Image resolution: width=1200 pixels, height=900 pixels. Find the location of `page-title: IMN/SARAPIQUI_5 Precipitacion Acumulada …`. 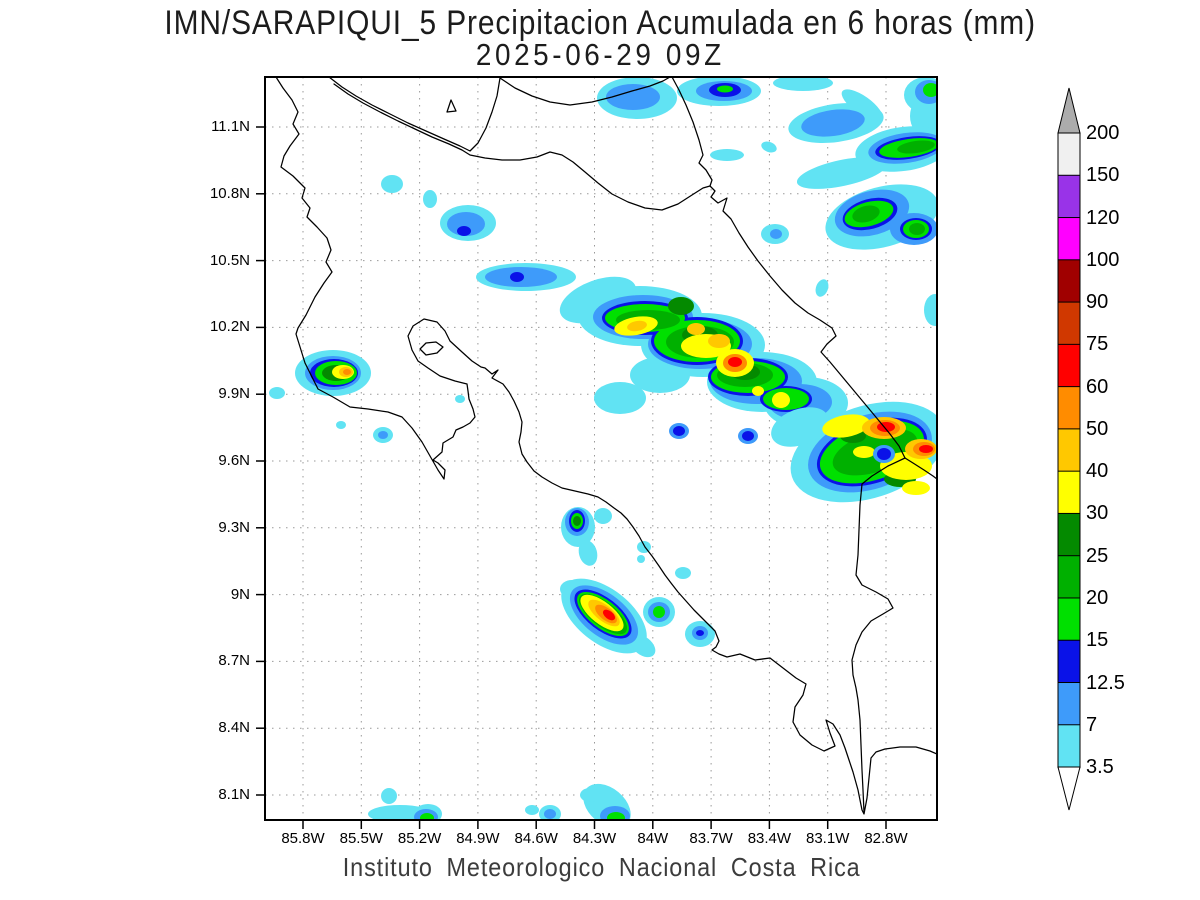

page-title: IMN/SARAPIQUI_5 Precipitacion Acumulada … is located at coordinates (600, 23).